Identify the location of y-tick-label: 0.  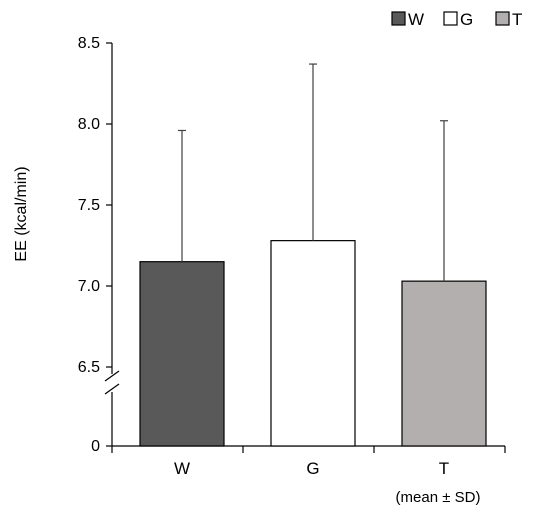
(95, 446).